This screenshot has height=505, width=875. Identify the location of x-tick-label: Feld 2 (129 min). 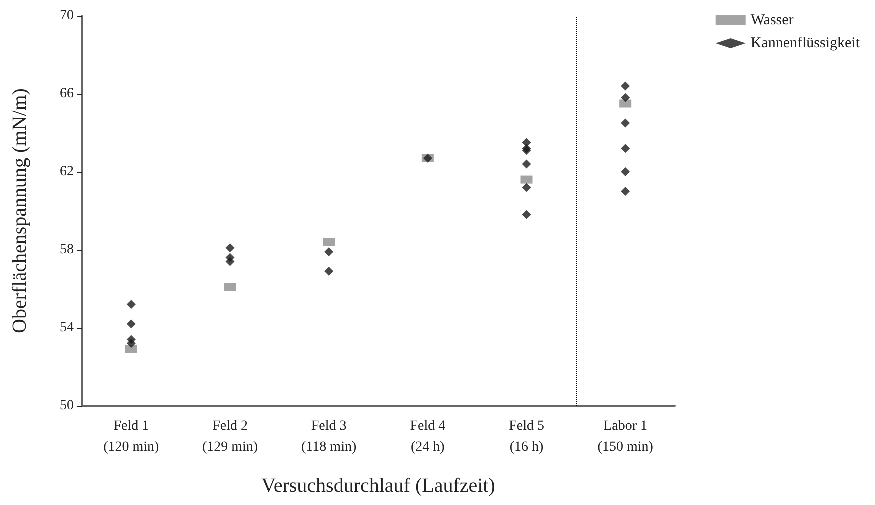
(230, 437).